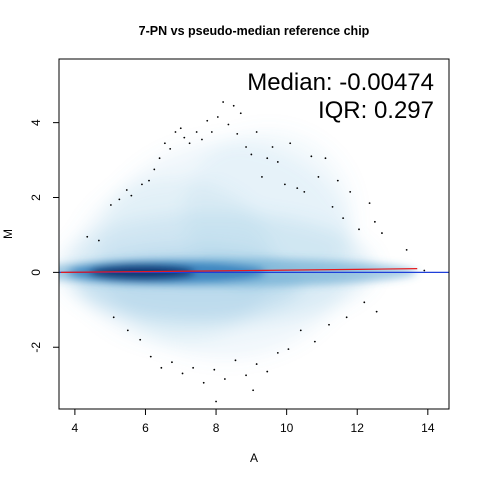 The width and height of the screenshot is (480, 480). What do you see at coordinates (36, 272) in the screenshot?
I see `y-tick-label: 0` at bounding box center [36, 272].